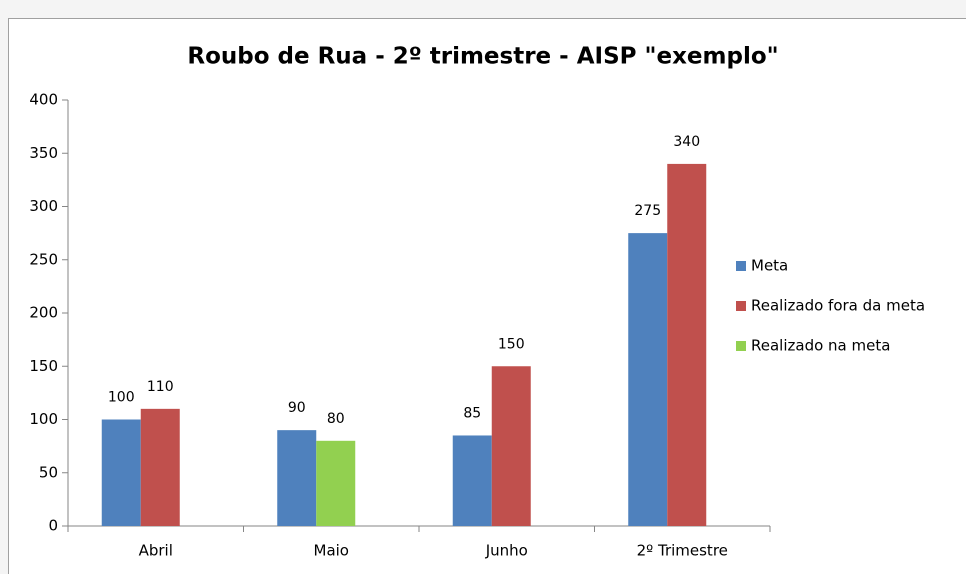 Image resolution: width=966 pixels, height=574 pixels. What do you see at coordinates (43, 206) in the screenshot?
I see `y-tick-label: 300` at bounding box center [43, 206].